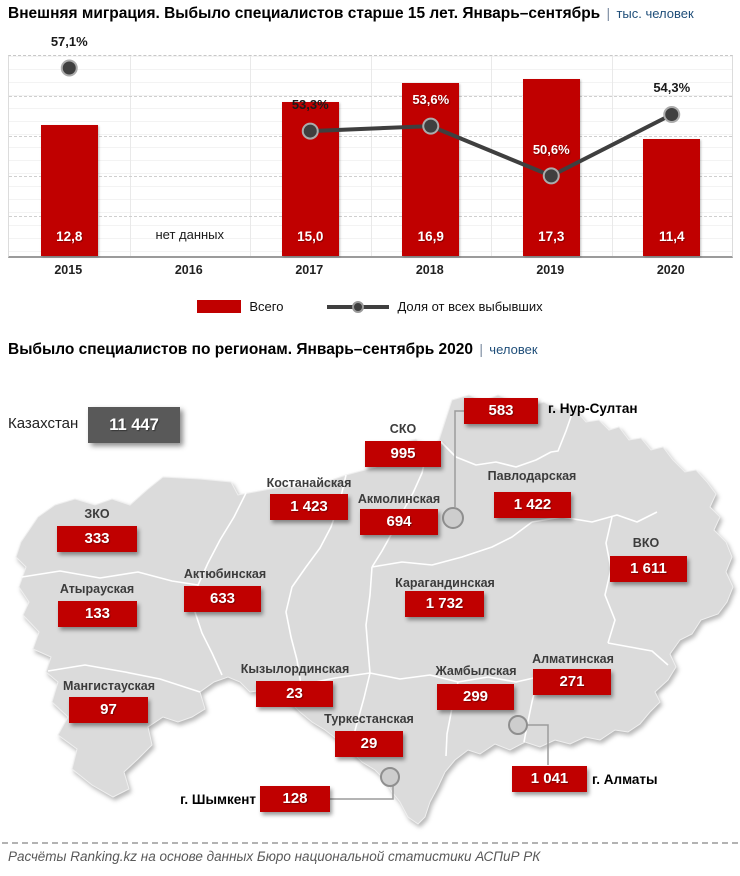 Image resolution: width=740 pixels, height=876 pixels. I want to click on bar: 15,0, so click(310, 179).